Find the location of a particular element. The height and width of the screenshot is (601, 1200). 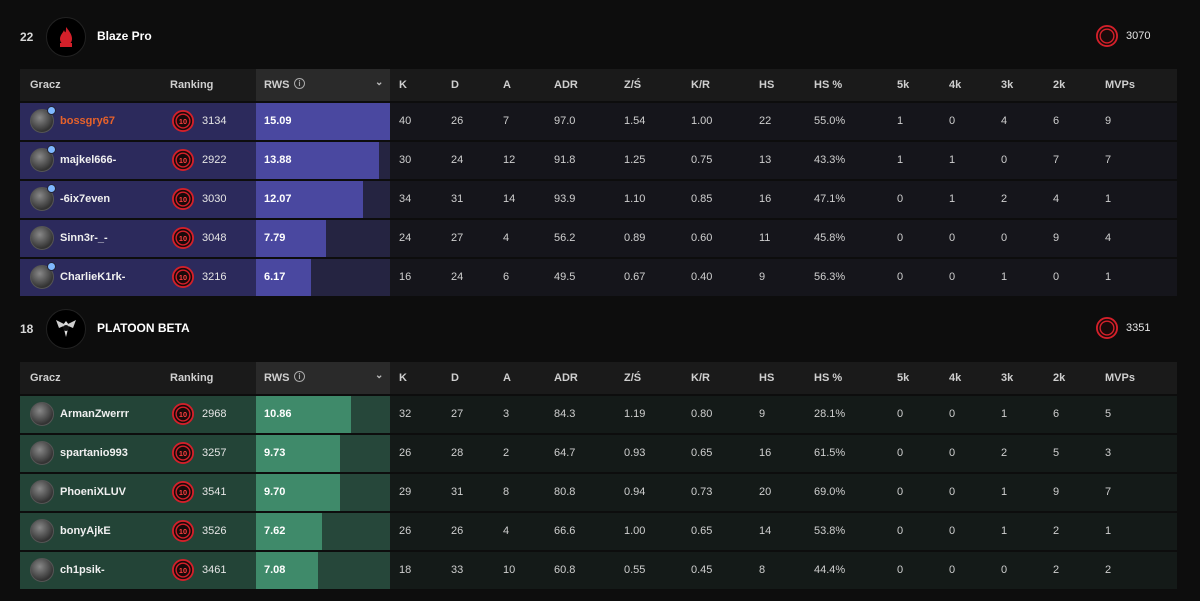

stat-adr: 93.9 is located at coordinates (565, 199).